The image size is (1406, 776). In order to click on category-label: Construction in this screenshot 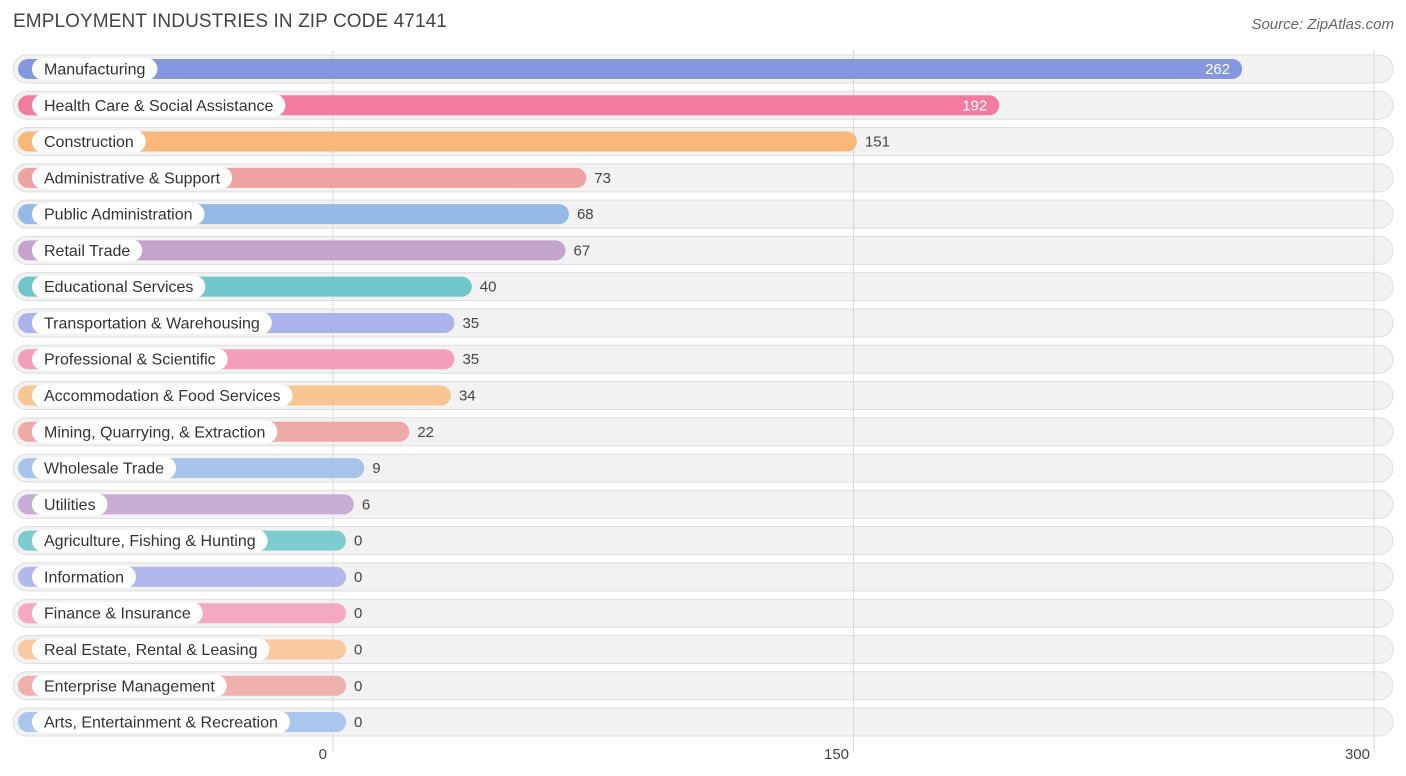, I will do `click(89, 142)`.